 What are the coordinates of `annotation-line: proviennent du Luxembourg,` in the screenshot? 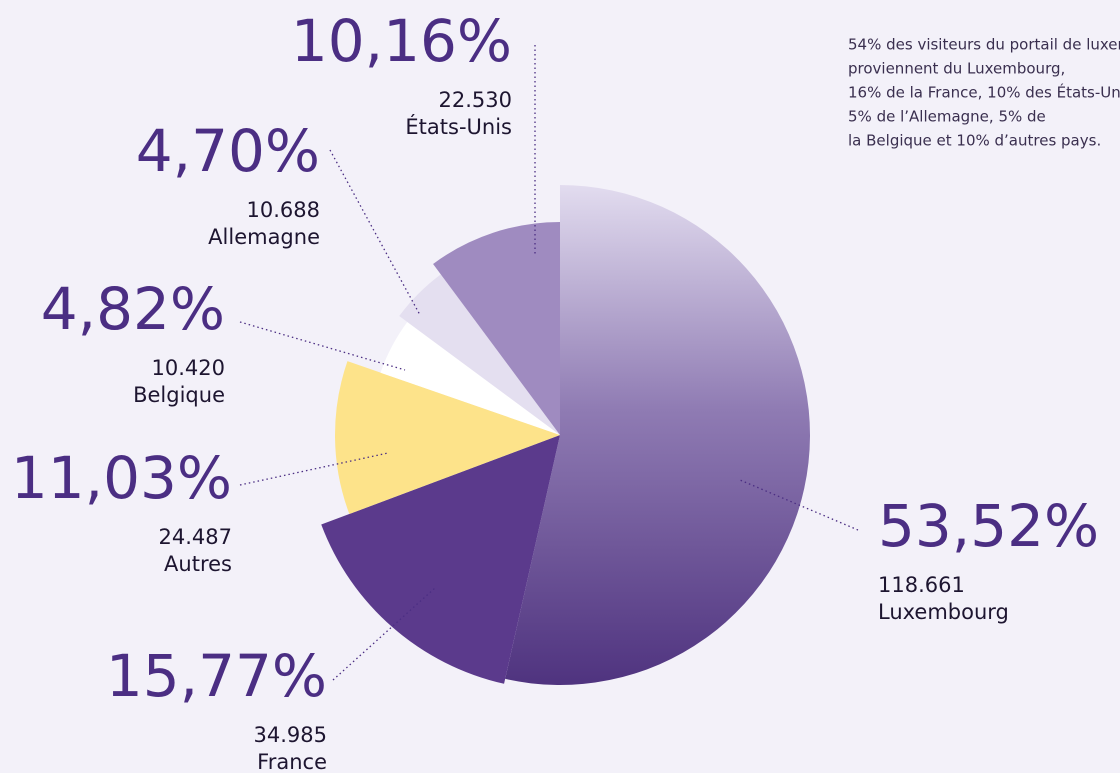 It's located at (956, 69).